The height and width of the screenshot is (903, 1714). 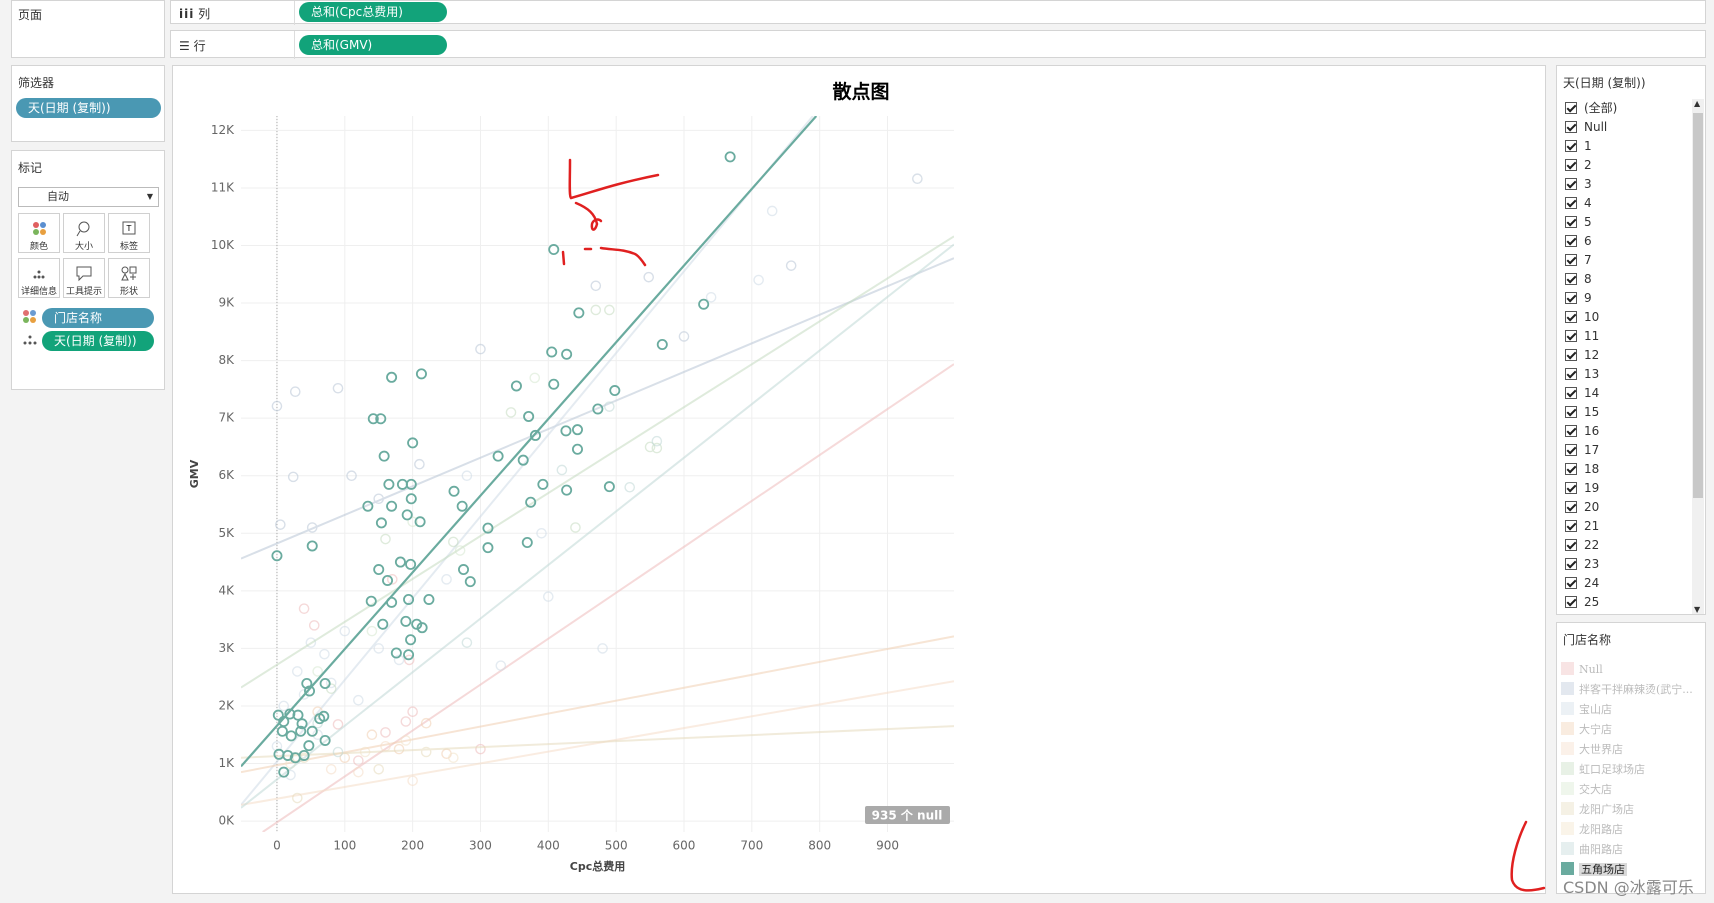 What do you see at coordinates (1578, 241) in the screenshot?
I see `filter-item: 6` at bounding box center [1578, 241].